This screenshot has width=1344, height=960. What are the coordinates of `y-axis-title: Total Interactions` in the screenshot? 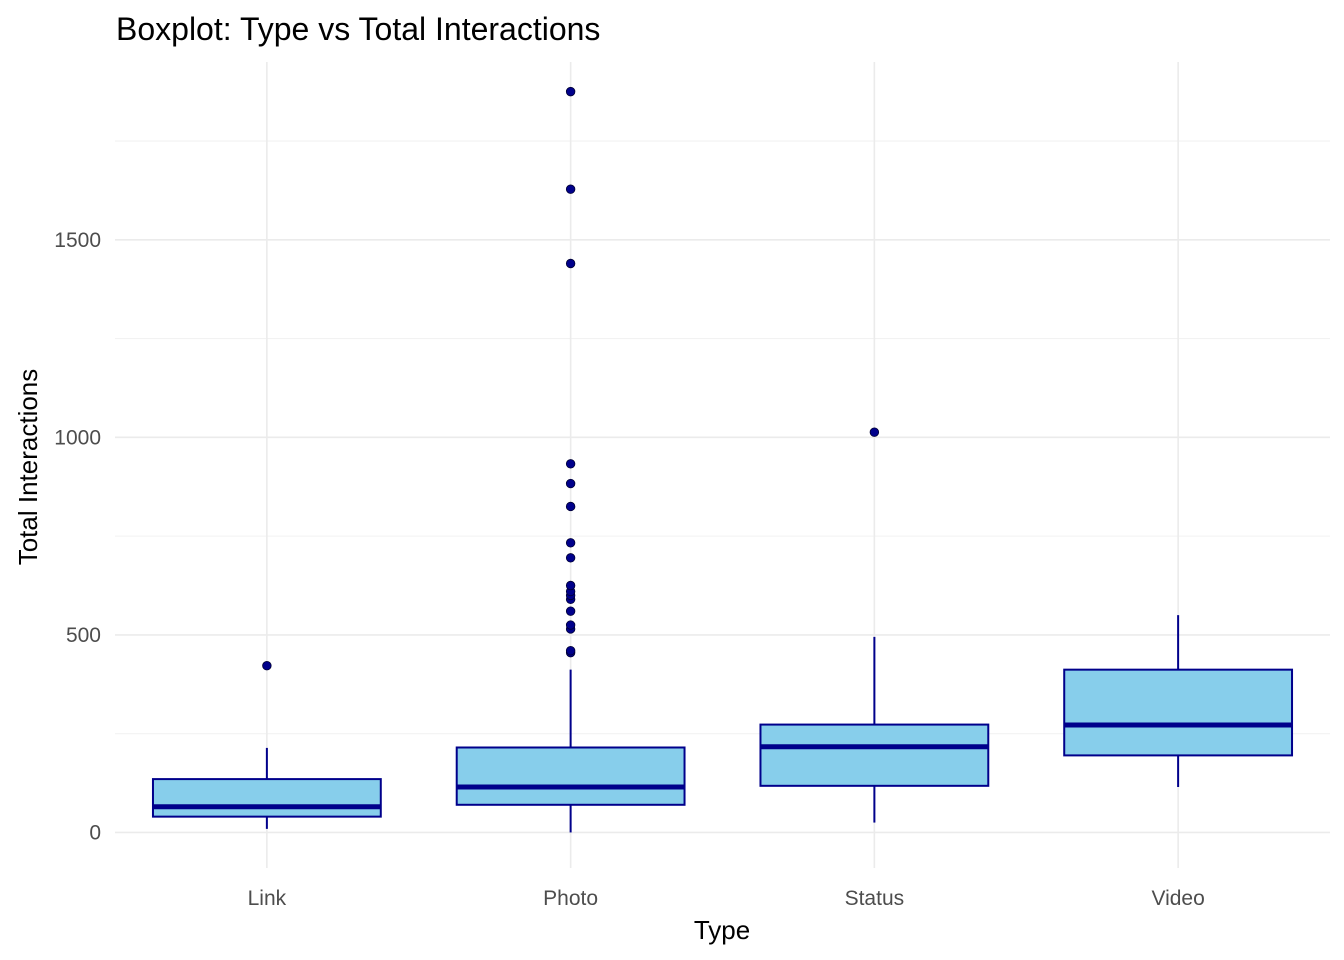 It's located at (28, 467).